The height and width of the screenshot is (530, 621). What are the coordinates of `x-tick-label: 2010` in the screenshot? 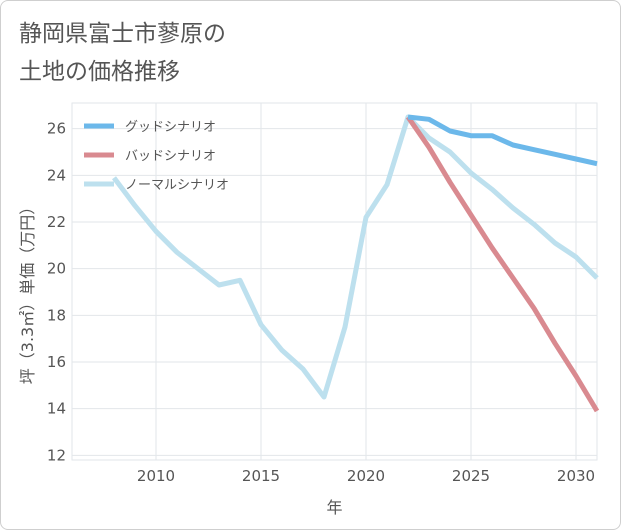 It's located at (156, 476).